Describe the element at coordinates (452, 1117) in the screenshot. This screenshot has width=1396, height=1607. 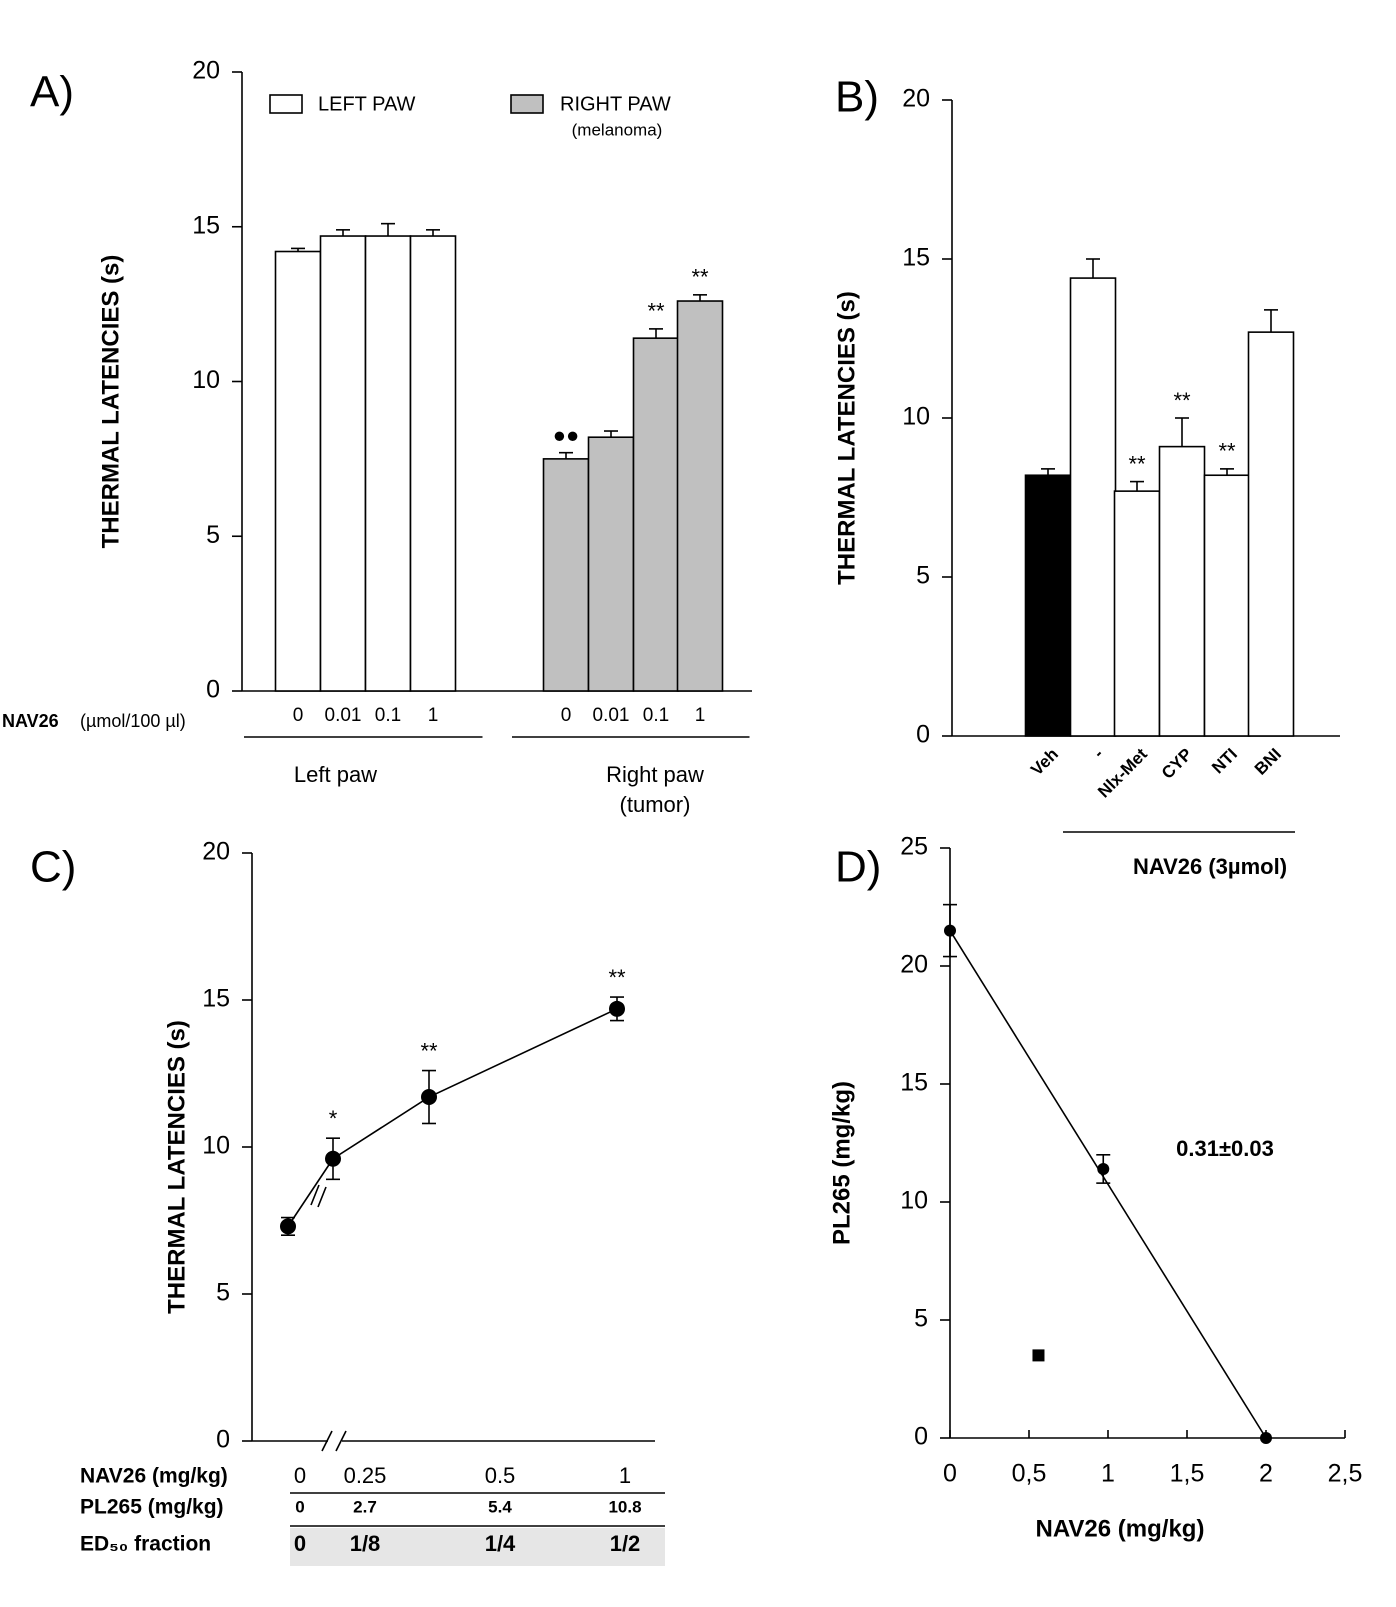
I see `data-line` at that location.